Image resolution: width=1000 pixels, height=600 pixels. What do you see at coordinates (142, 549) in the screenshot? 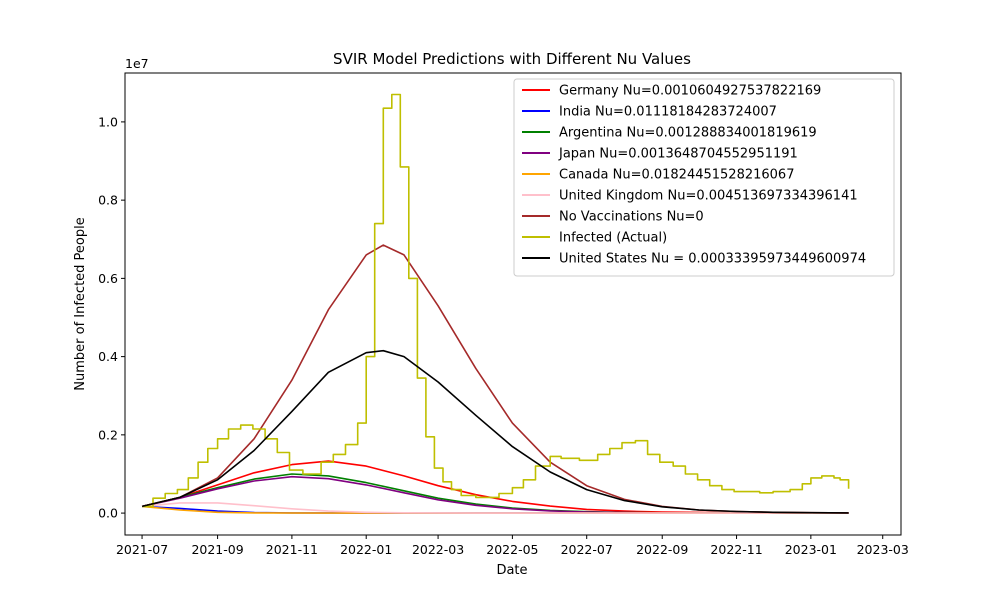
I see `x-tick-label-0: 2021-07` at bounding box center [142, 549].